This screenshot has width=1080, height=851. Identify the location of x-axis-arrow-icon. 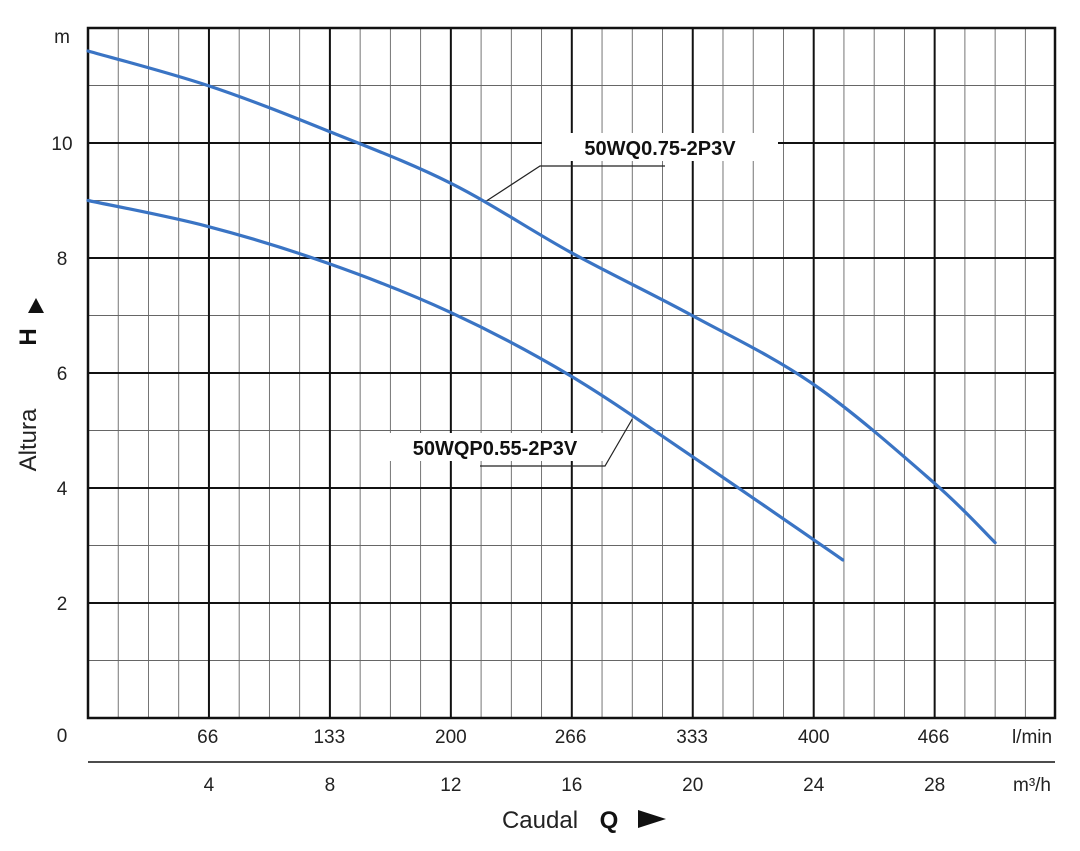
(652, 819).